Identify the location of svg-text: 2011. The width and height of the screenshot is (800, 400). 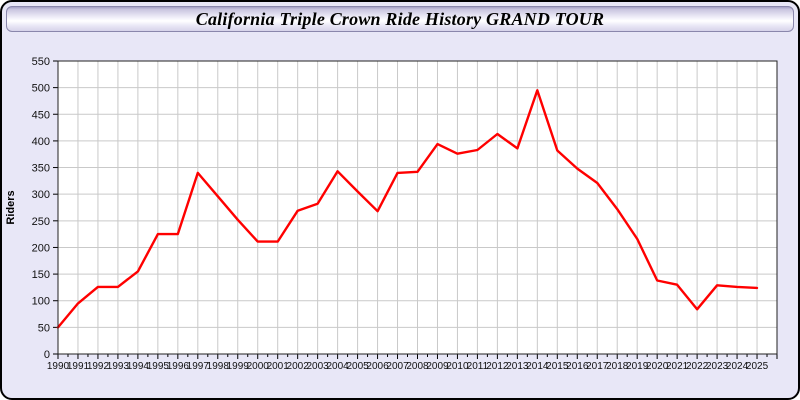
(478, 366).